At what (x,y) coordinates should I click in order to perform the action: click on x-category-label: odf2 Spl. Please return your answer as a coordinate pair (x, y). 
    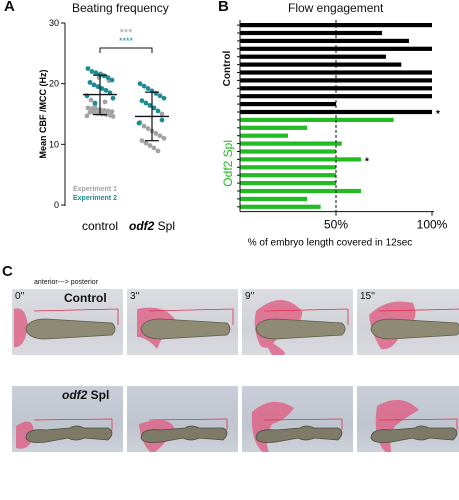
    Looking at the image, I should click on (152, 226).